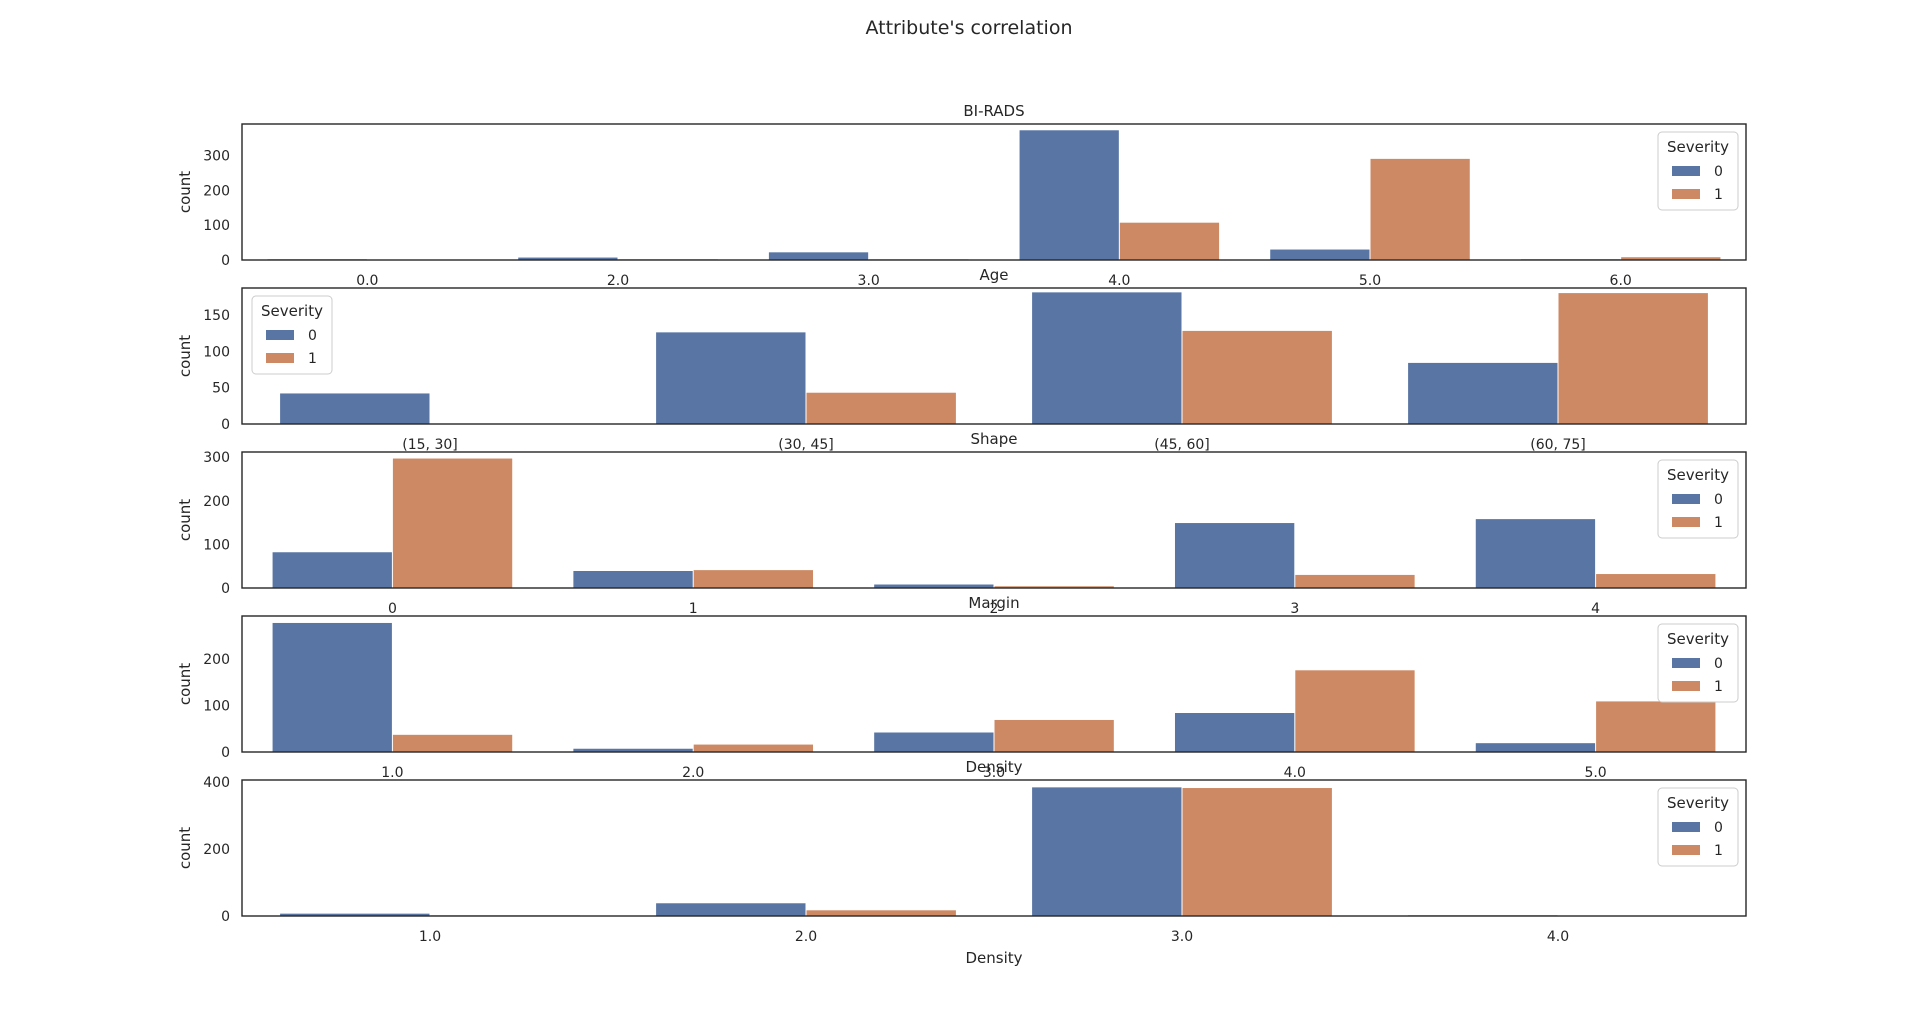  Describe the element at coordinates (993, 958) in the screenshot. I see `x-axis-label: Density` at that location.